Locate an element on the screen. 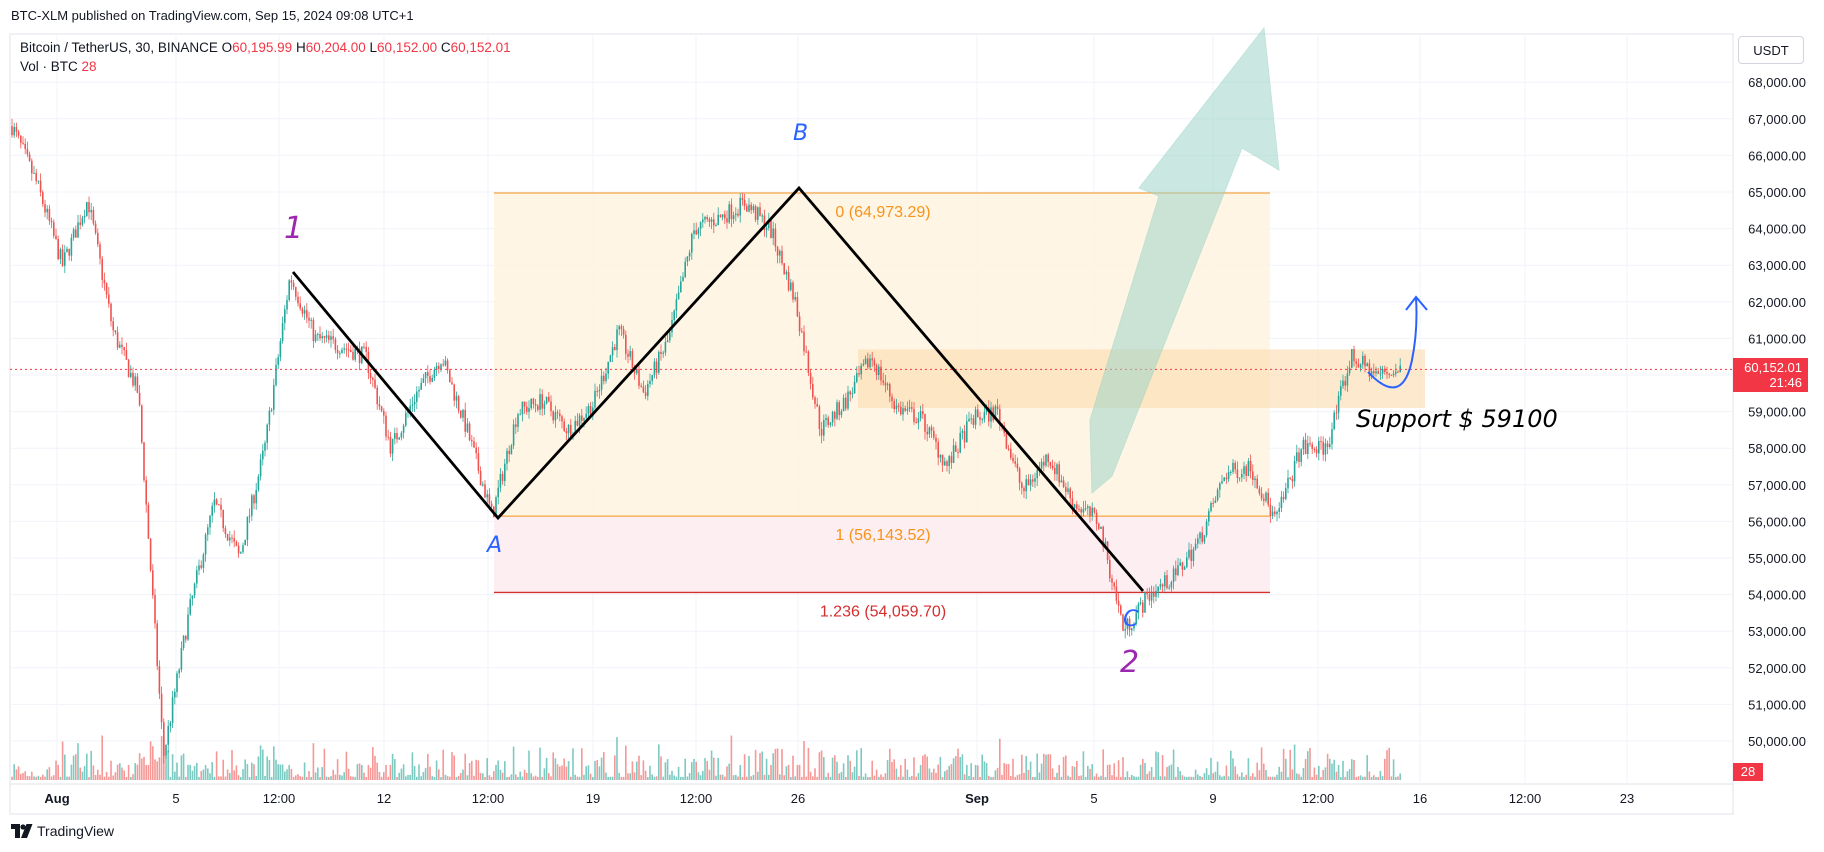 The image size is (1824, 852). tradingview-footer: TradingView is located at coordinates (62, 831).